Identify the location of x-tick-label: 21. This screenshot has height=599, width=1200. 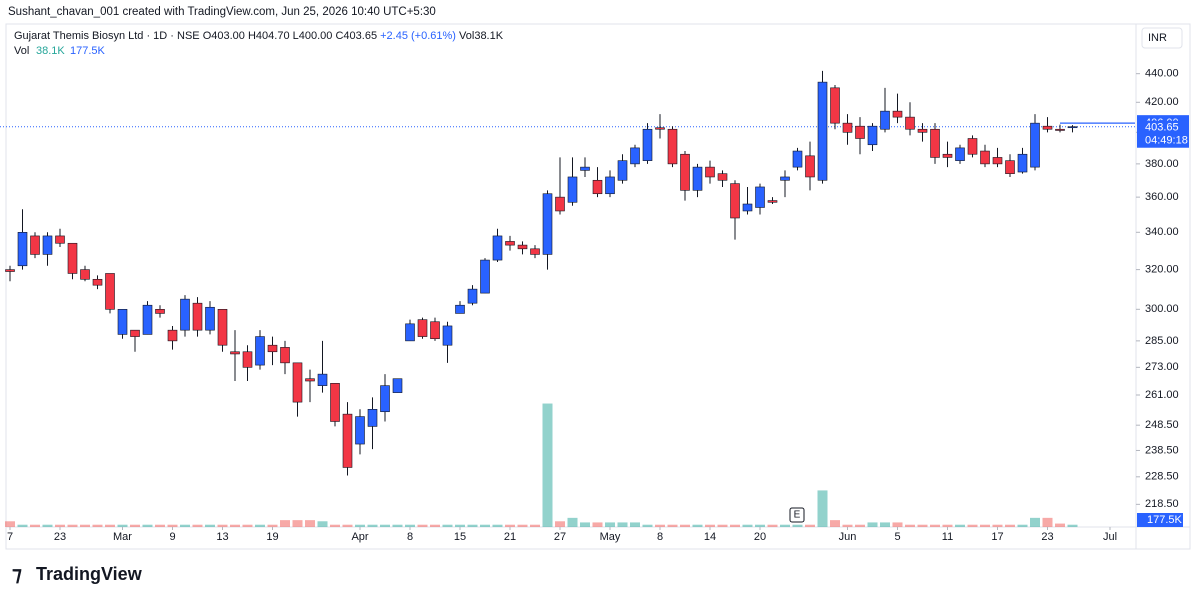
(510, 537).